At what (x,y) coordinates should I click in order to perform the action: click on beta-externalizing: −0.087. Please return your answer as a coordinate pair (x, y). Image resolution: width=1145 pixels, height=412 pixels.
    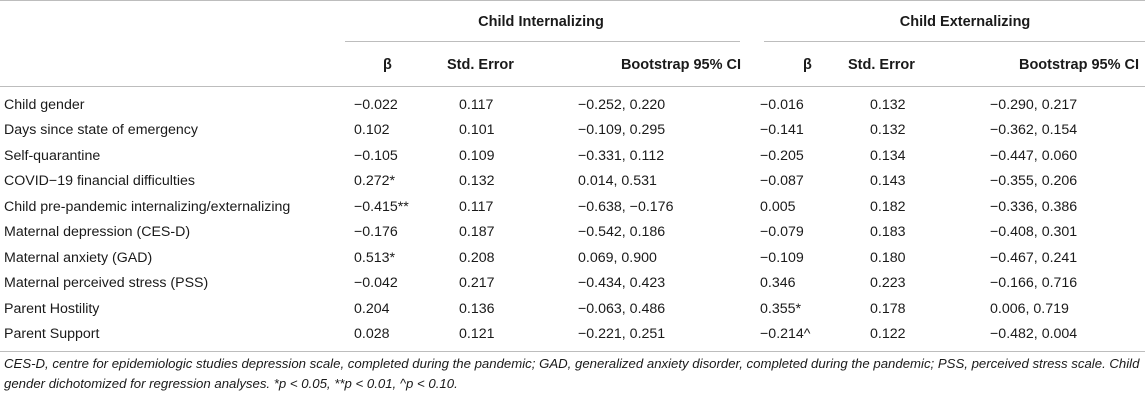
    Looking at the image, I should click on (782, 181).